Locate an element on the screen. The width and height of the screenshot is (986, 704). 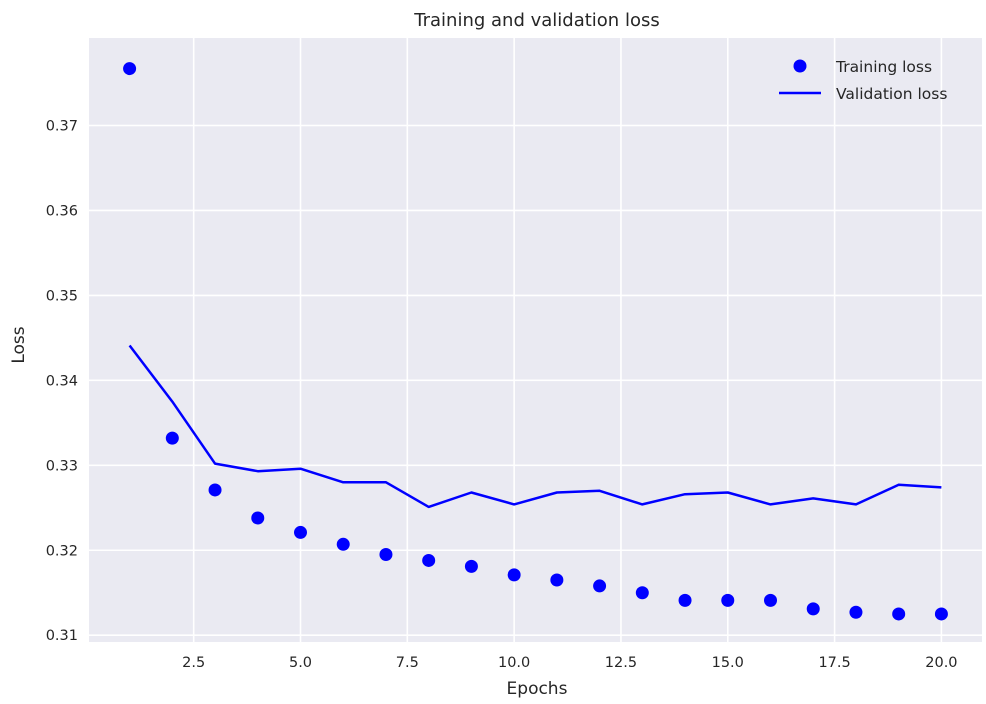
legend-training-label: Training loss is located at coordinates (883, 67).